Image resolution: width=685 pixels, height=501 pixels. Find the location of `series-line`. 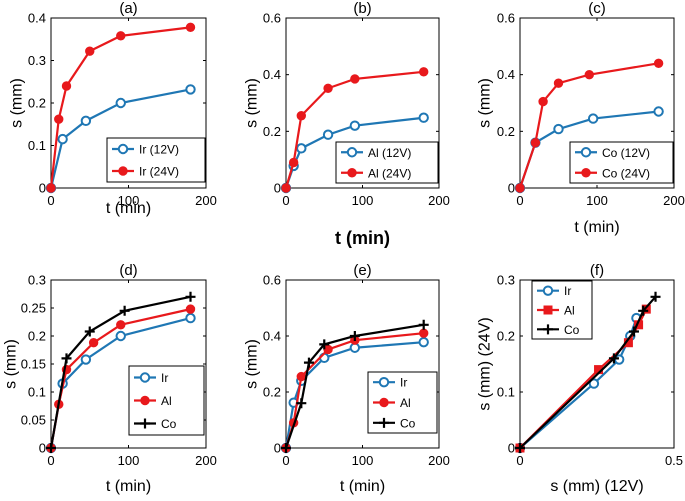

series-line is located at coordinates (588, 125).